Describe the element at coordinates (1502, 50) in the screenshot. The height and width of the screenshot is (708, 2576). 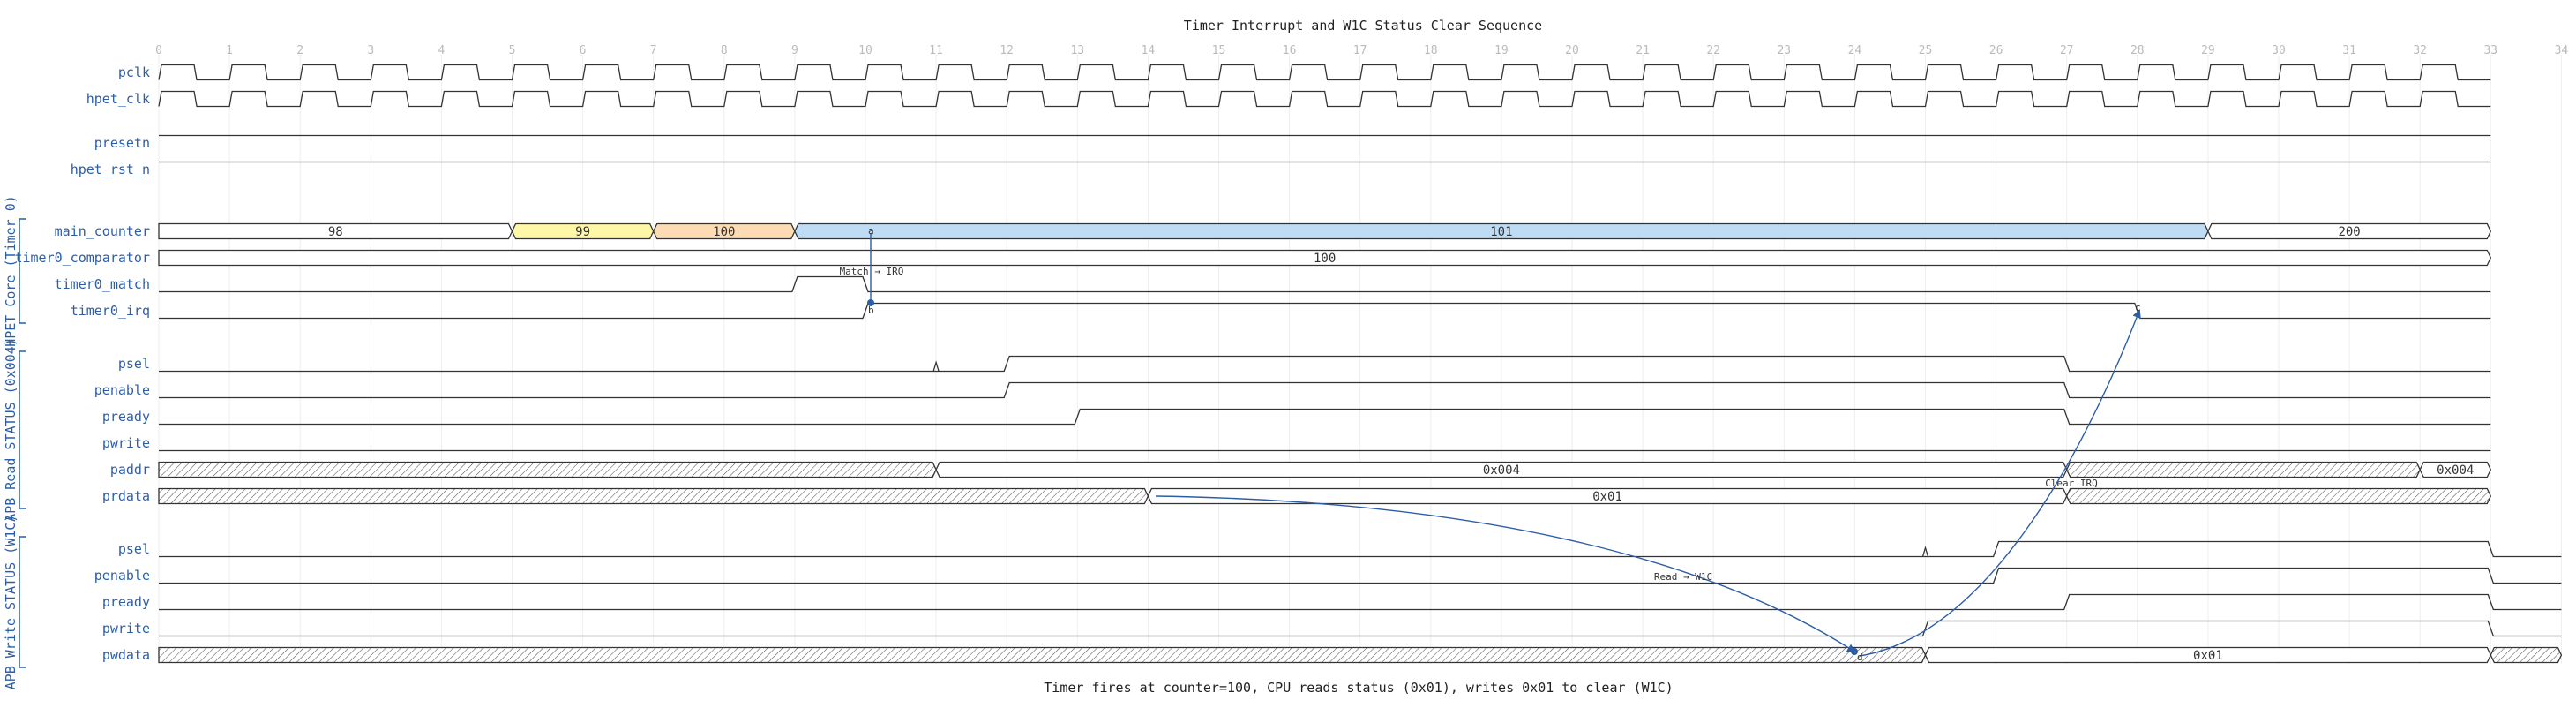
I see `tick-label: 19` at that location.